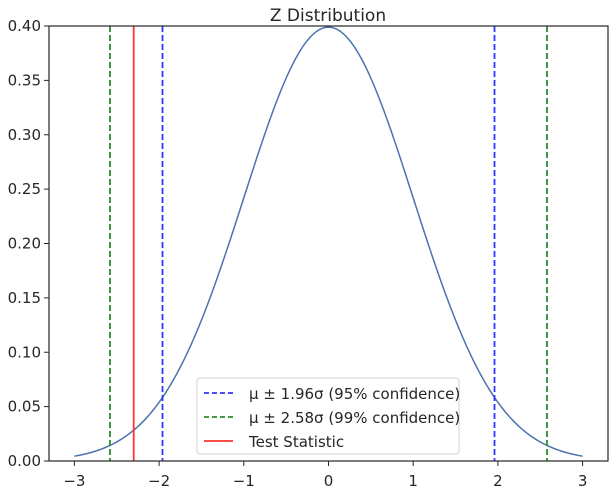 The image size is (613, 493). Describe the element at coordinates (413, 481) in the screenshot. I see `x-tick-label: 1` at that location.